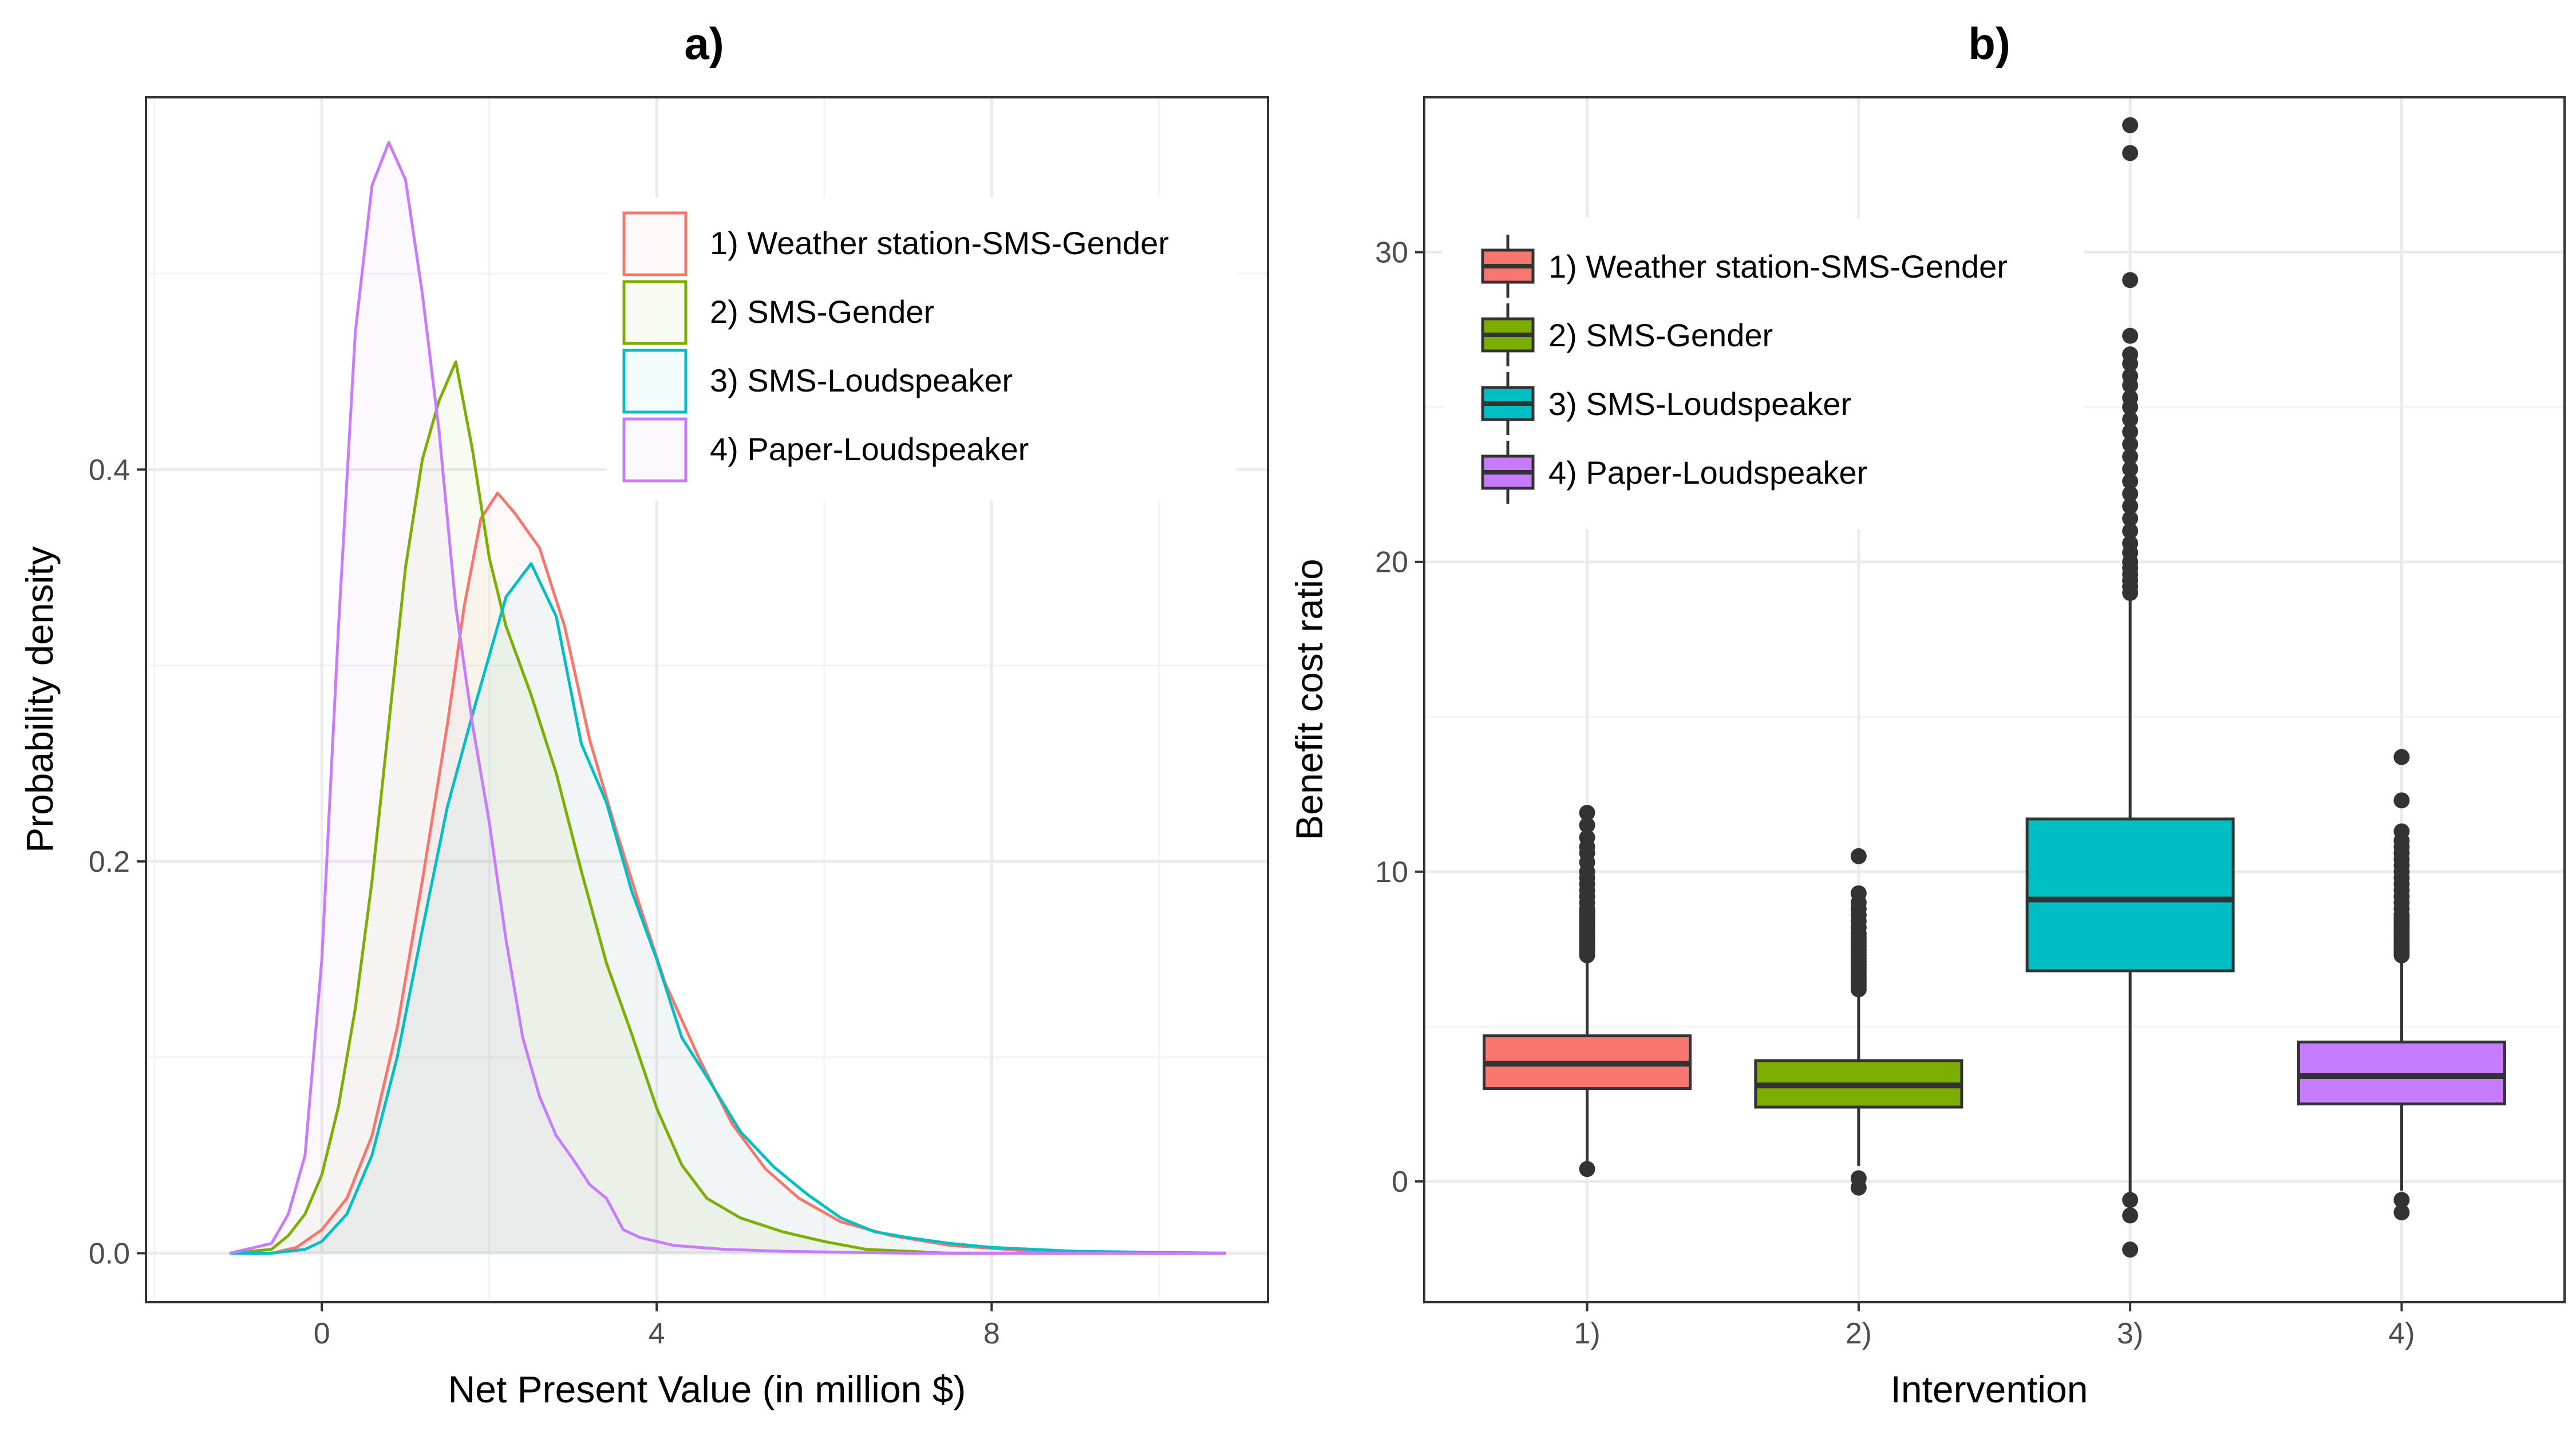 The image size is (2576, 1431). What do you see at coordinates (109, 862) in the screenshot?
I see `panel-a-y-tick-label: 0.2` at bounding box center [109, 862].